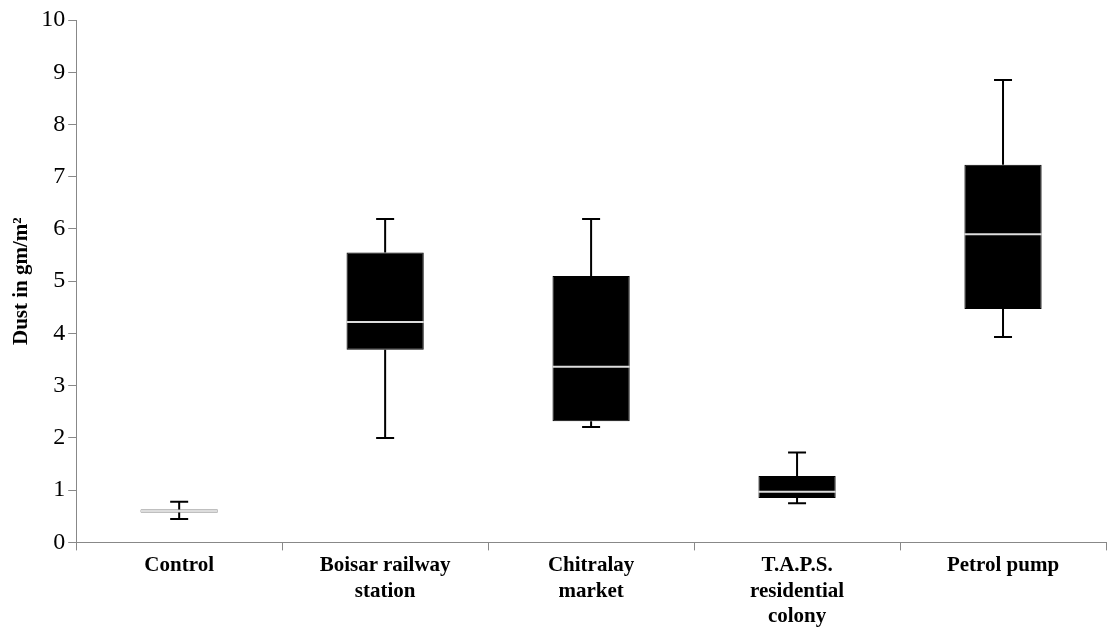 The width and height of the screenshot is (1116, 637). Describe the element at coordinates (1003, 564) in the screenshot. I see `x-tick-label: Petrol pump` at that location.